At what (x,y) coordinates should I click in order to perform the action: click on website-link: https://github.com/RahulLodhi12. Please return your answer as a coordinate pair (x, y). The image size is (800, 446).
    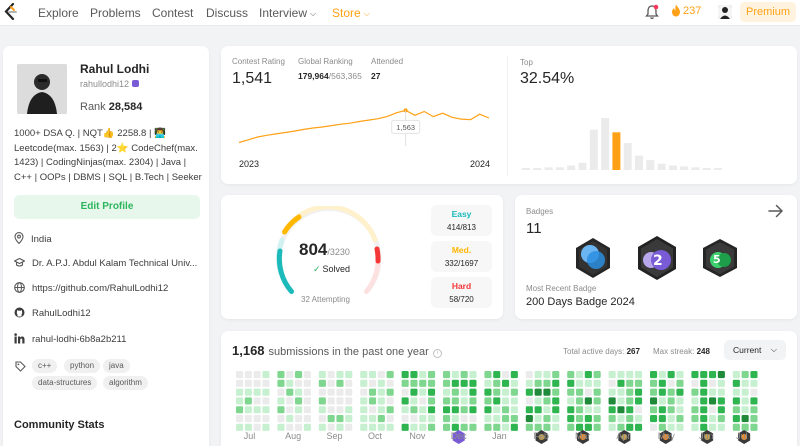
    Looking at the image, I should click on (100, 288).